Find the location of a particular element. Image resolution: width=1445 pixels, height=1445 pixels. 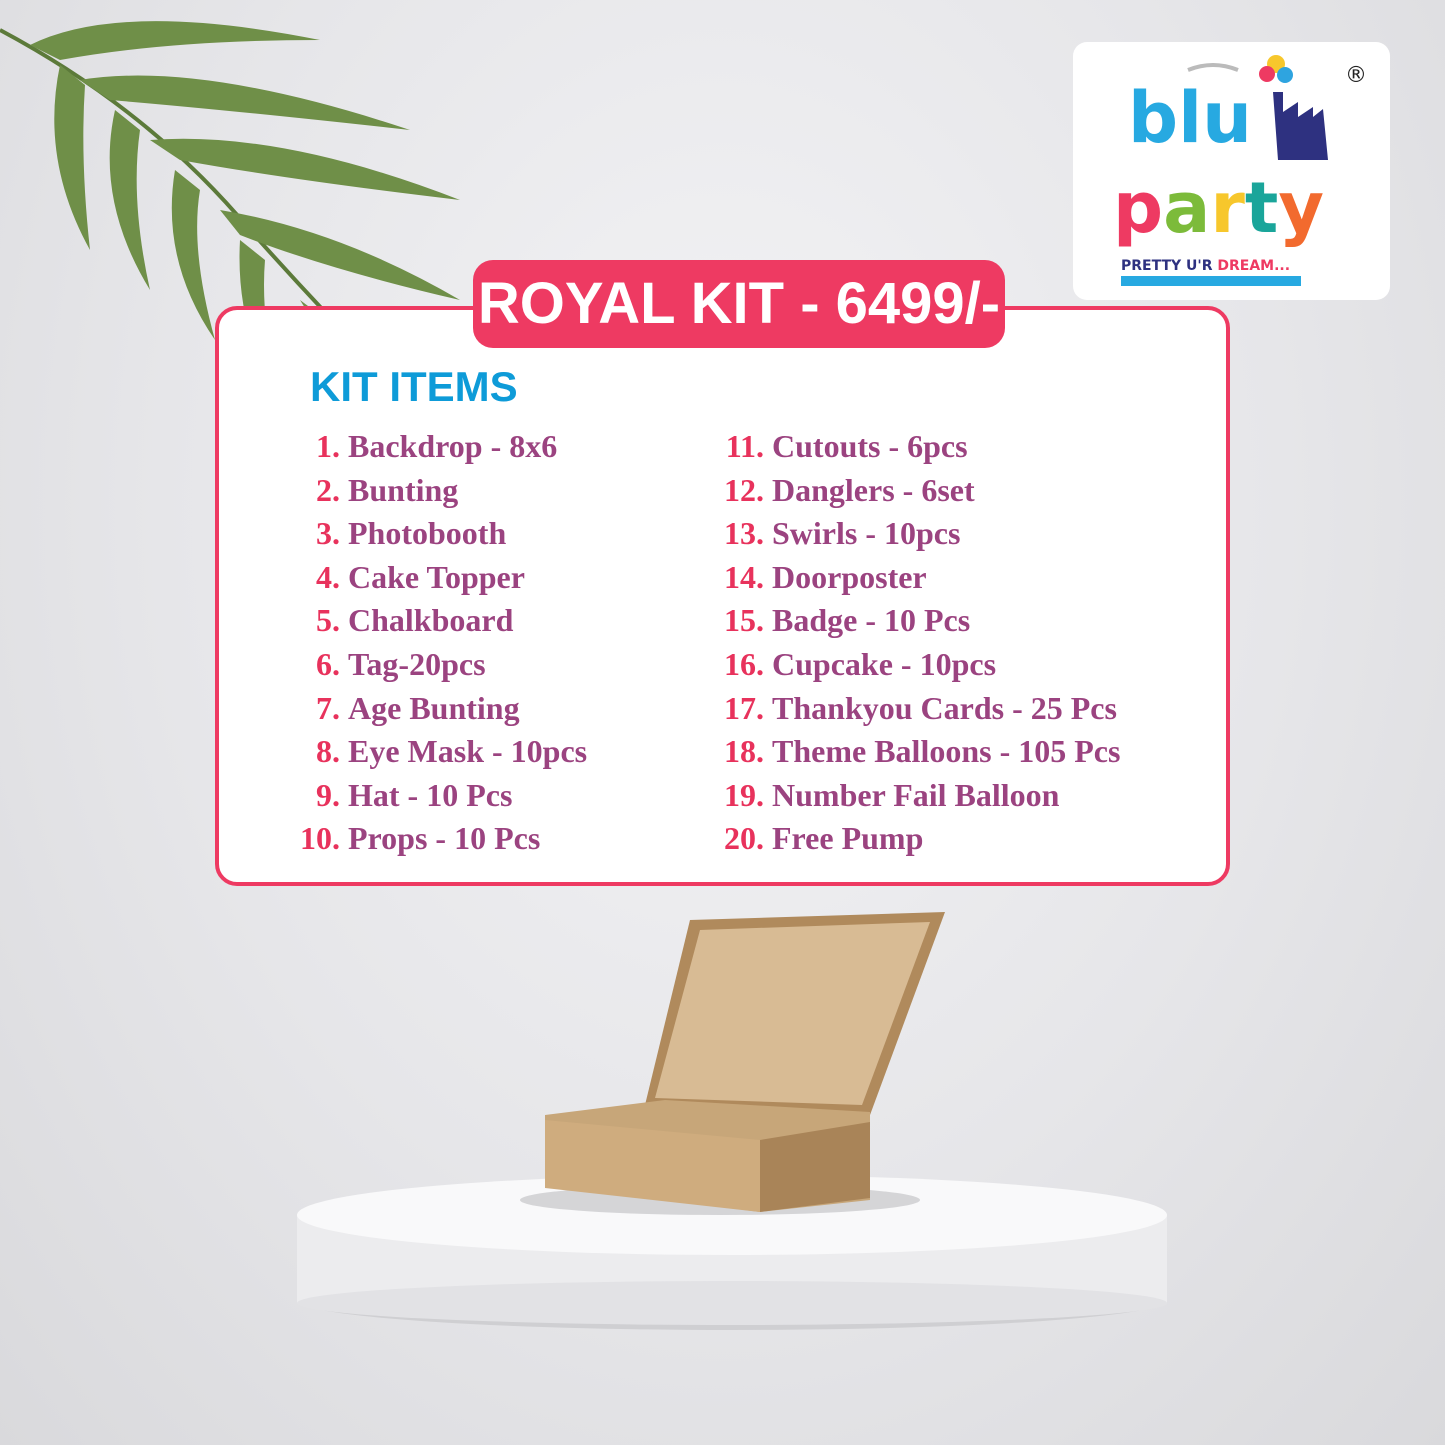

kit-item: 10. Props - 10 Pcs is located at coordinates (411, 838).